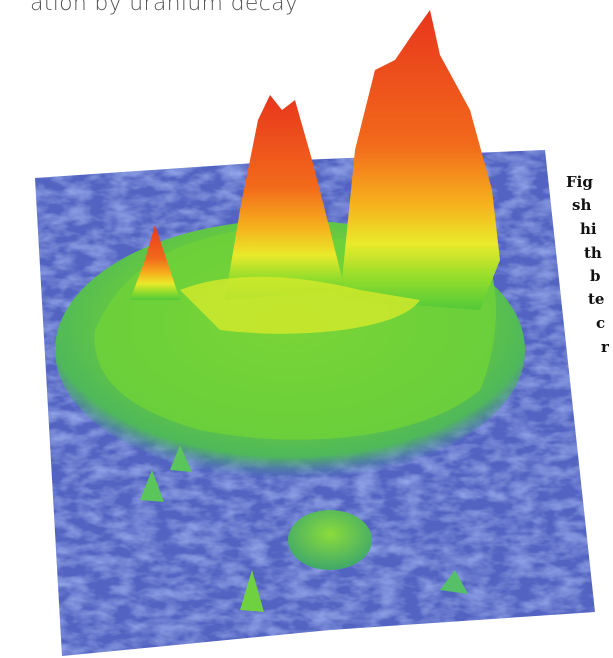 The height and width of the screenshot is (658, 613). What do you see at coordinates (582, 205) in the screenshot?
I see `caption-line: sh` at bounding box center [582, 205].